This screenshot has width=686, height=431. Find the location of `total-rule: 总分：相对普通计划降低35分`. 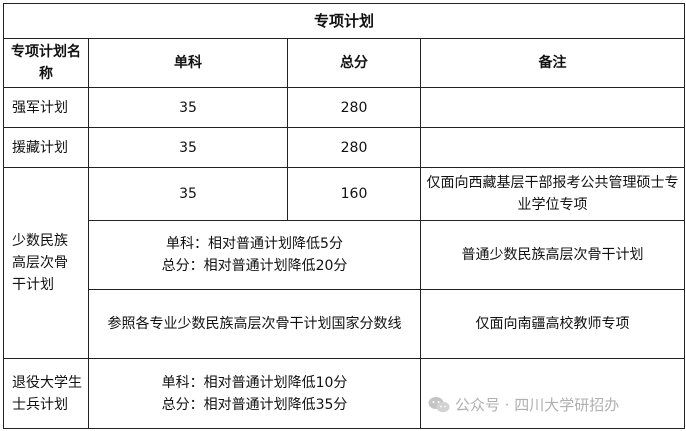

total-rule: 总分：相对普通计划降低35分 is located at coordinates (254, 404).